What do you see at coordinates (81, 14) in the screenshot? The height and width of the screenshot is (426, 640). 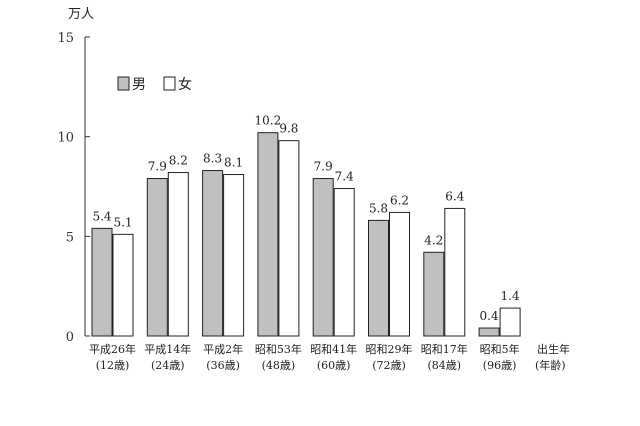 I see `y-unit-label: 万人` at bounding box center [81, 14].